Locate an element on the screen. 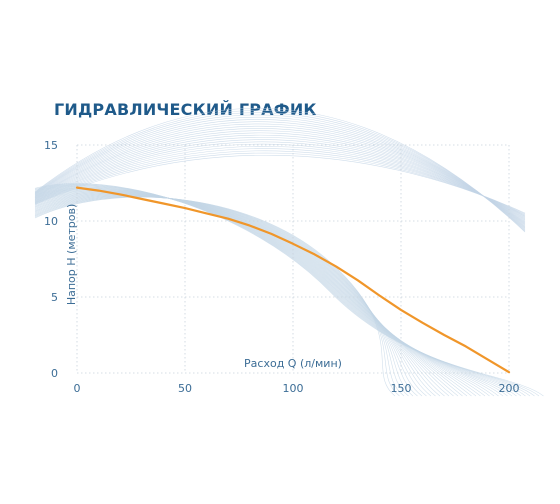 This screenshot has height=504, width=560. y-tick-label: 0 is located at coordinates (54, 373).